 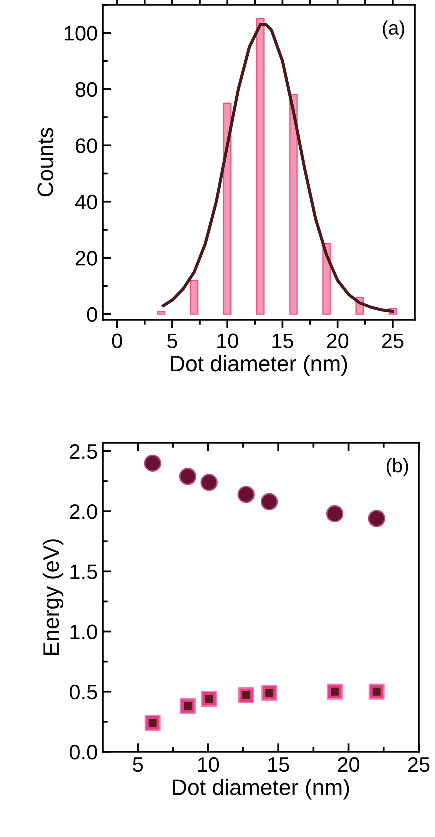 I want to click on annotation: (b), so click(x=397, y=467).